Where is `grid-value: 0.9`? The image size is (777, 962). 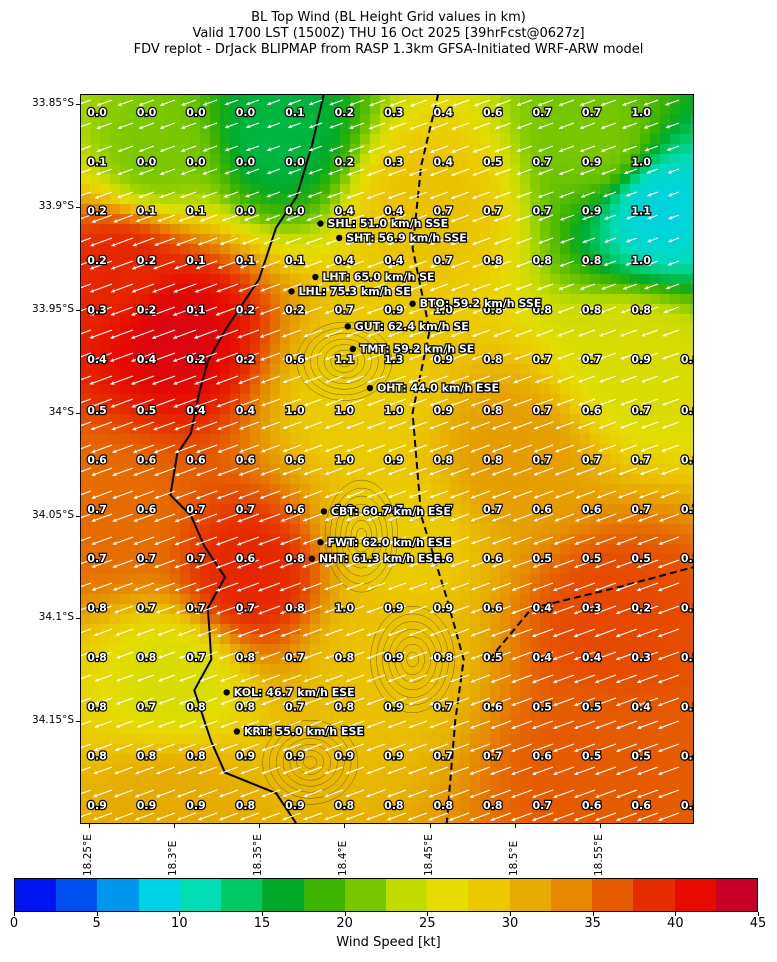
grid-value: 0.9 is located at coordinates (592, 161).